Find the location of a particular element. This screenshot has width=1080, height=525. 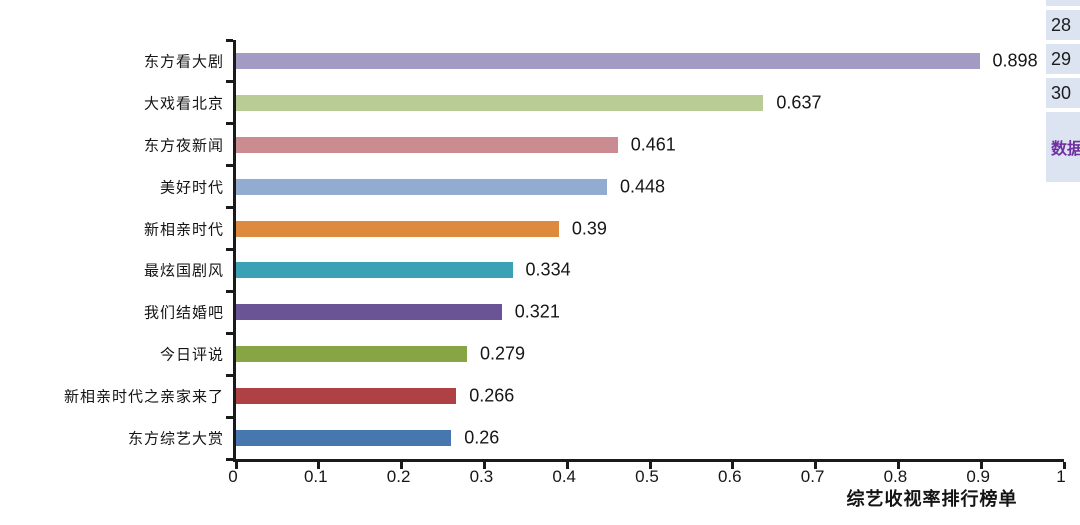

x-tick-labels: 0 0.1 0.2 0.3 0.4 0.5 0.6 0.7 0.8 0.9 1 is located at coordinates (646, 477).